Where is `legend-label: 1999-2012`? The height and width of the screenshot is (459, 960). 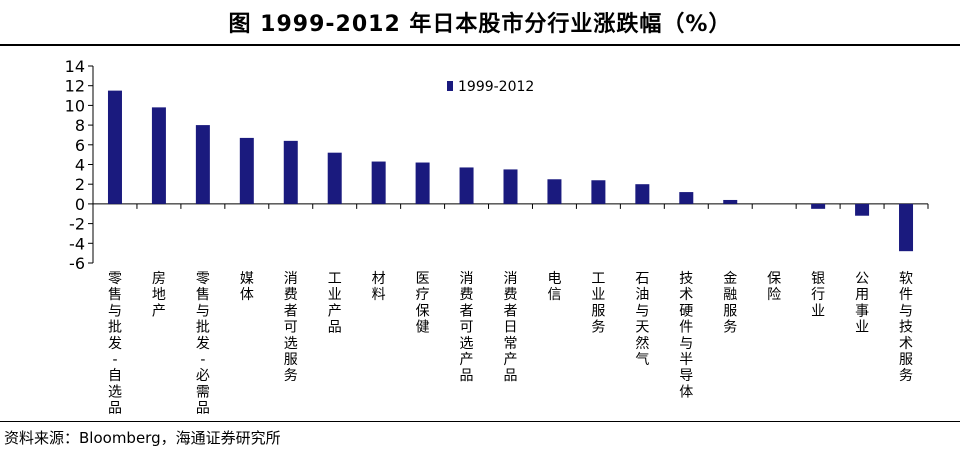 legend-label: 1999-2012 is located at coordinates (496, 87).